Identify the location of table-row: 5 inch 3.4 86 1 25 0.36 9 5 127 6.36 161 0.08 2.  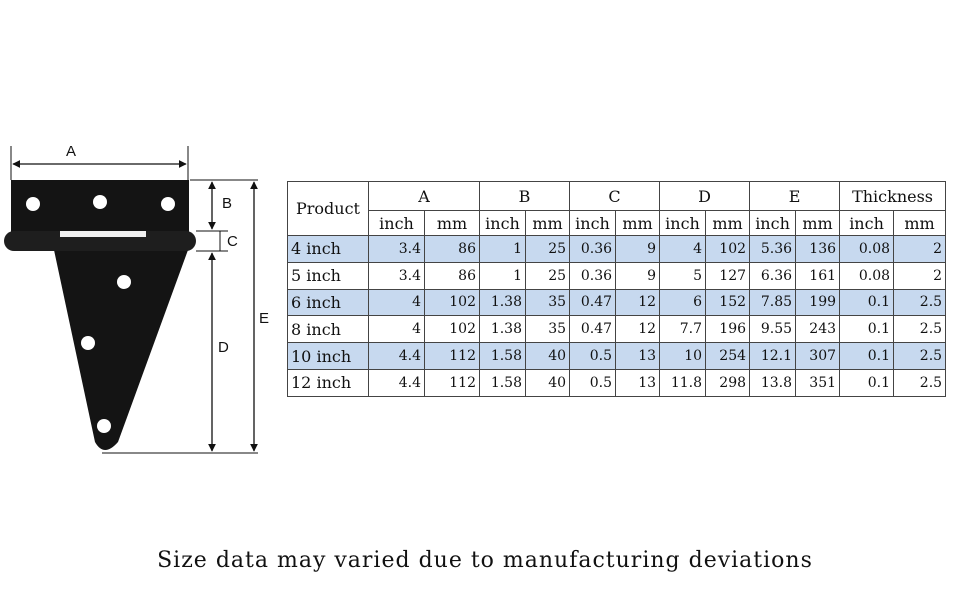
(617, 275).